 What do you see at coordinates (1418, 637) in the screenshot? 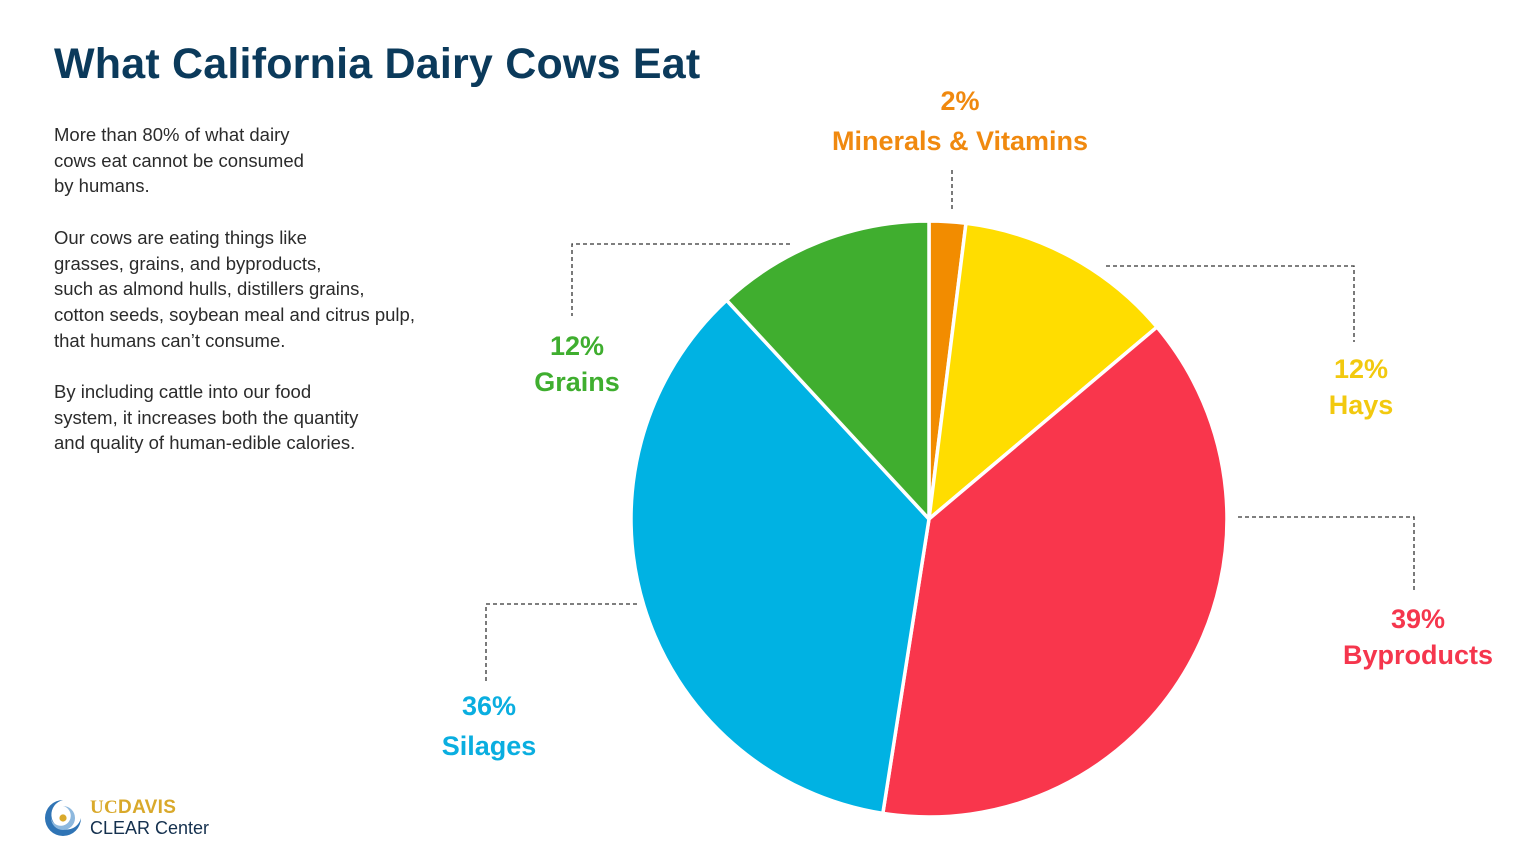
I see `label-byproducts: 39% Byproducts` at bounding box center [1418, 637].